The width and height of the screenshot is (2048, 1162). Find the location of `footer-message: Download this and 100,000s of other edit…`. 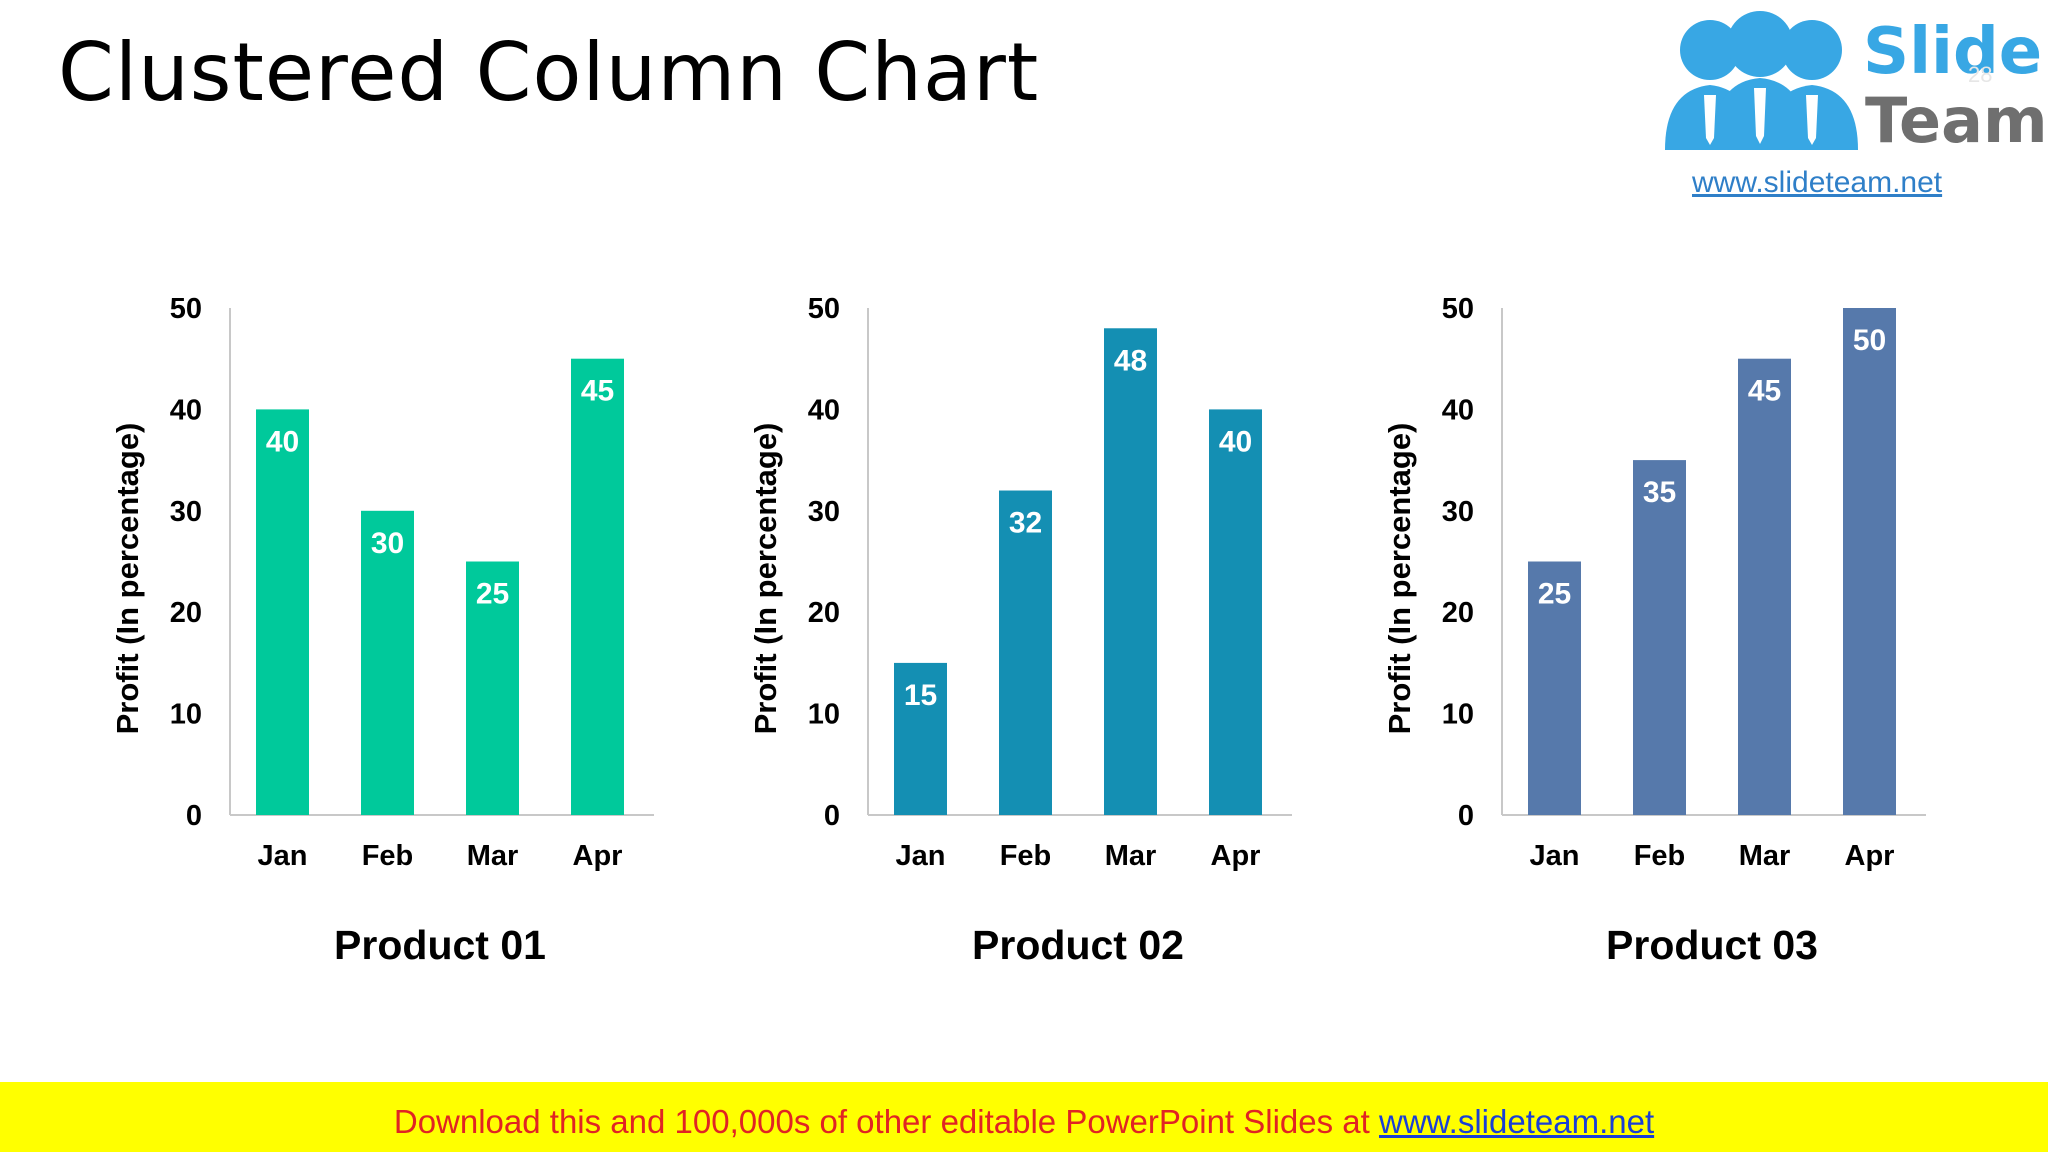

footer-message: Download this and 100,000s of other edit… is located at coordinates (886, 1121).